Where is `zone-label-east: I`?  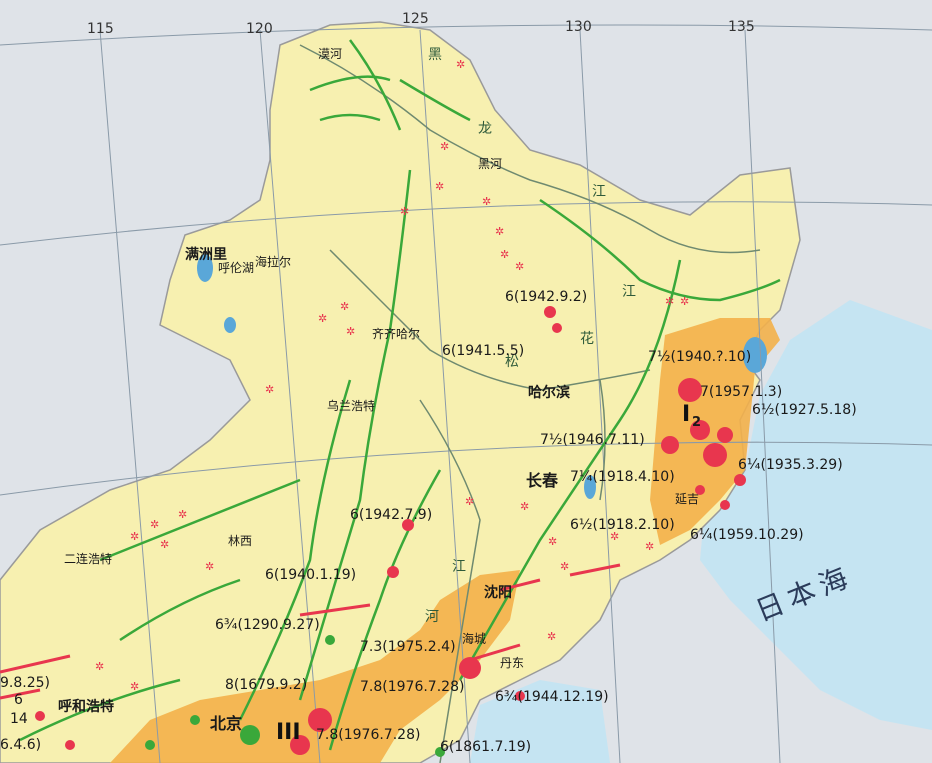
zone-label-east: I is located at coordinates (686, 414).